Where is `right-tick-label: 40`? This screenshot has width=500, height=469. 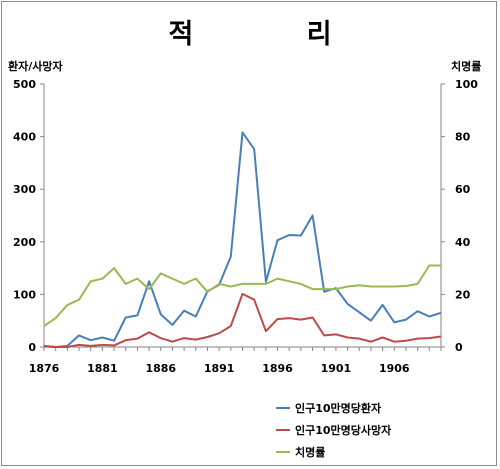 right-tick-label: 40 is located at coordinates (463, 242).